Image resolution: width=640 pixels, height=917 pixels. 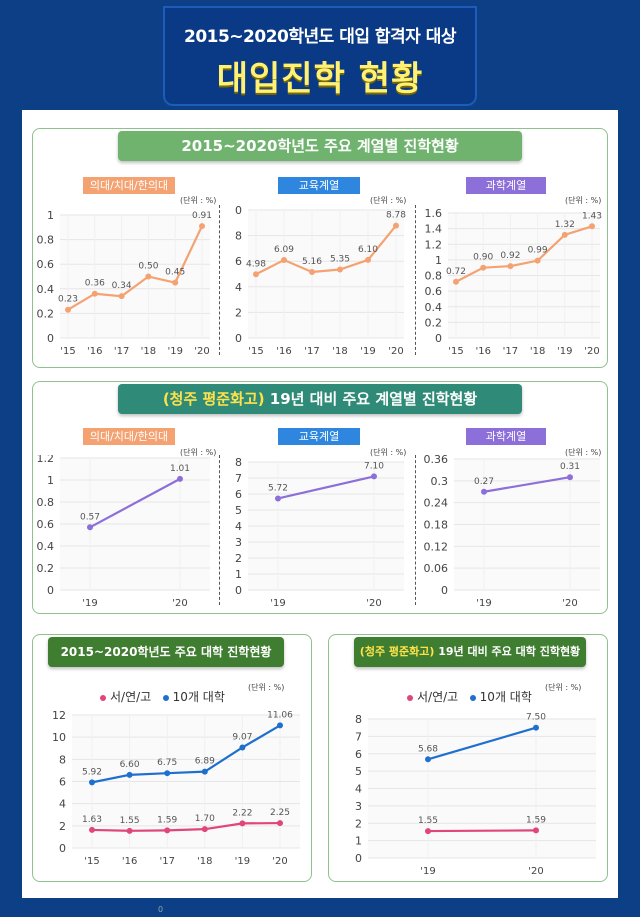 What do you see at coordinates (434, 229) in the screenshot?
I see `c3-y-tick-label: 1.4` at bounding box center [434, 229].